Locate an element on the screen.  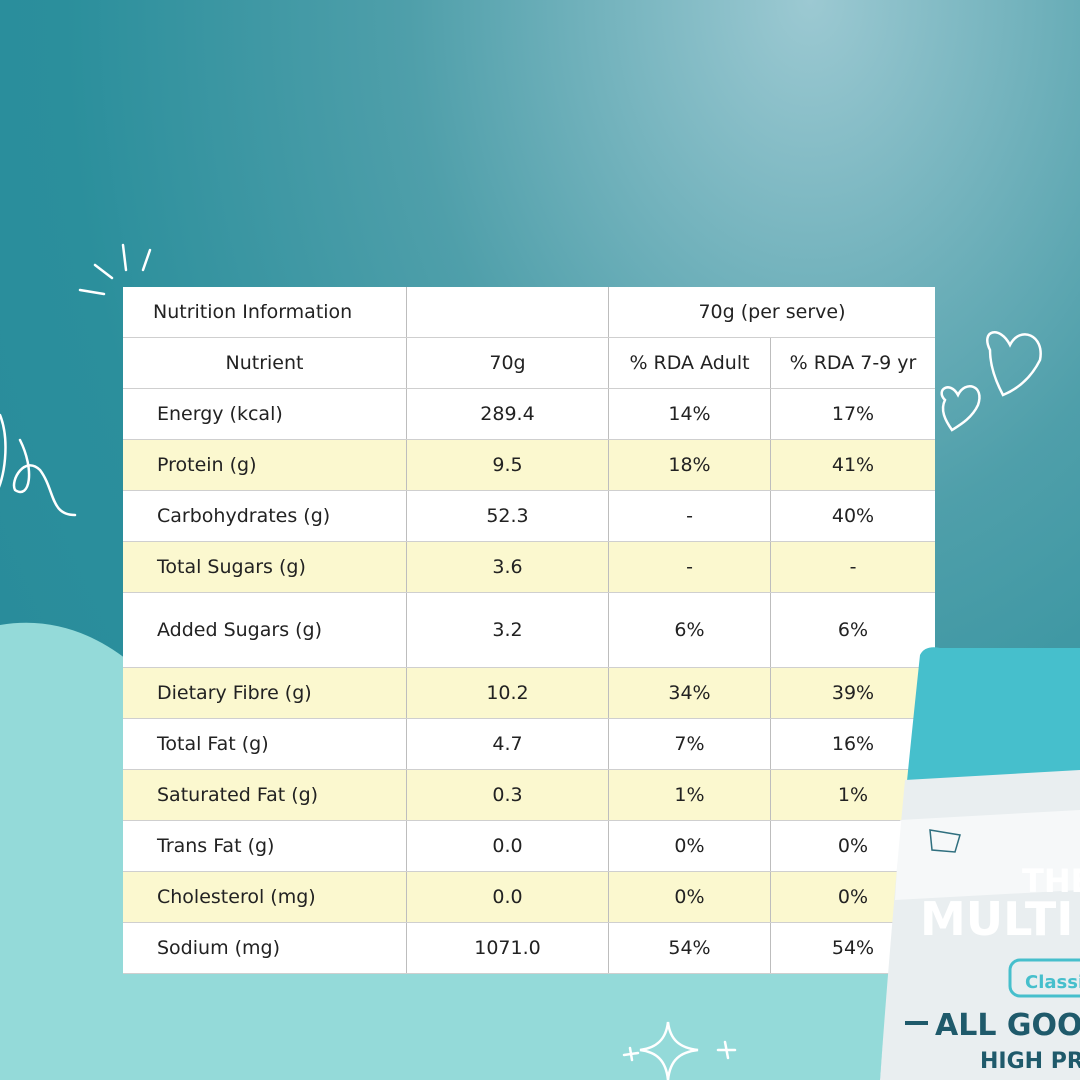
table-row: Saturated Fat (g) 0.3 1% 1% is located at coordinates (529, 795).